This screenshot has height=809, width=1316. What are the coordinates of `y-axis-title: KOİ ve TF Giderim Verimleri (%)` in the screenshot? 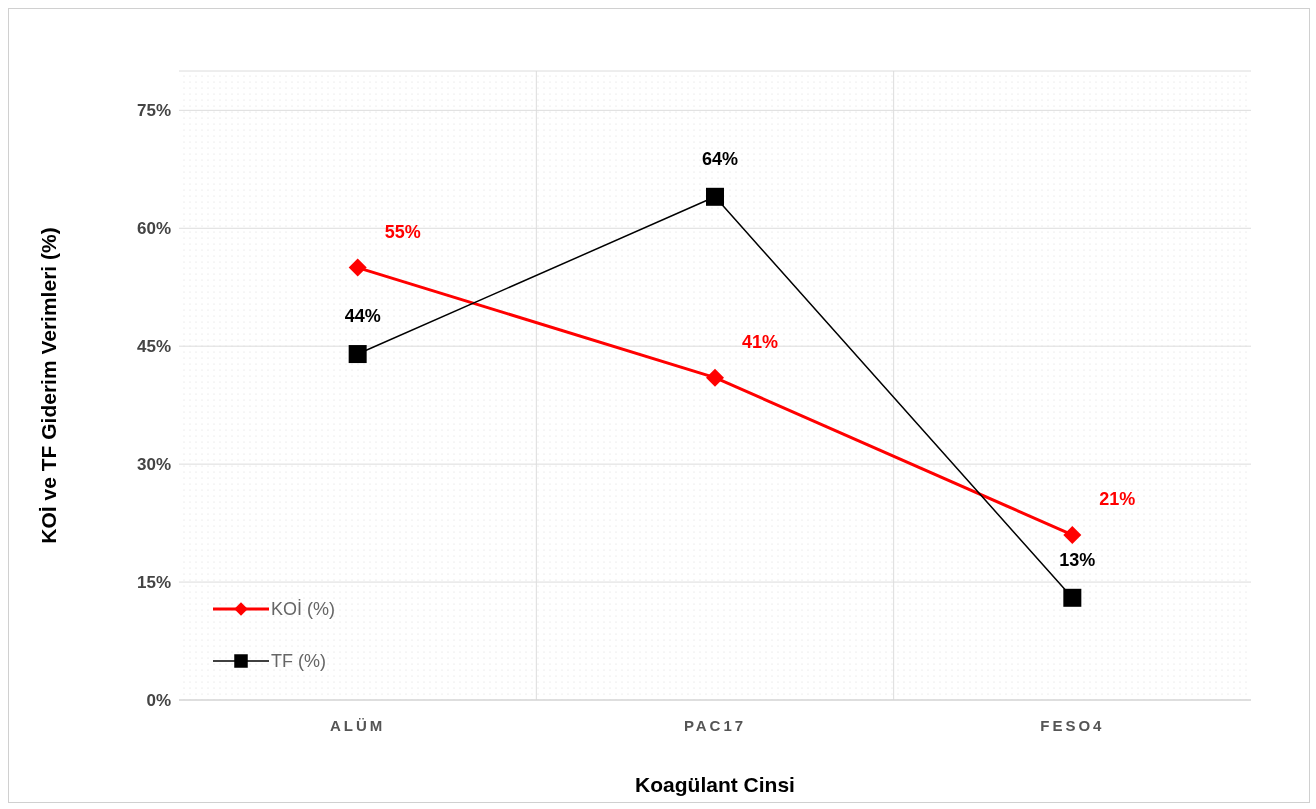 It's located at (49, 385).